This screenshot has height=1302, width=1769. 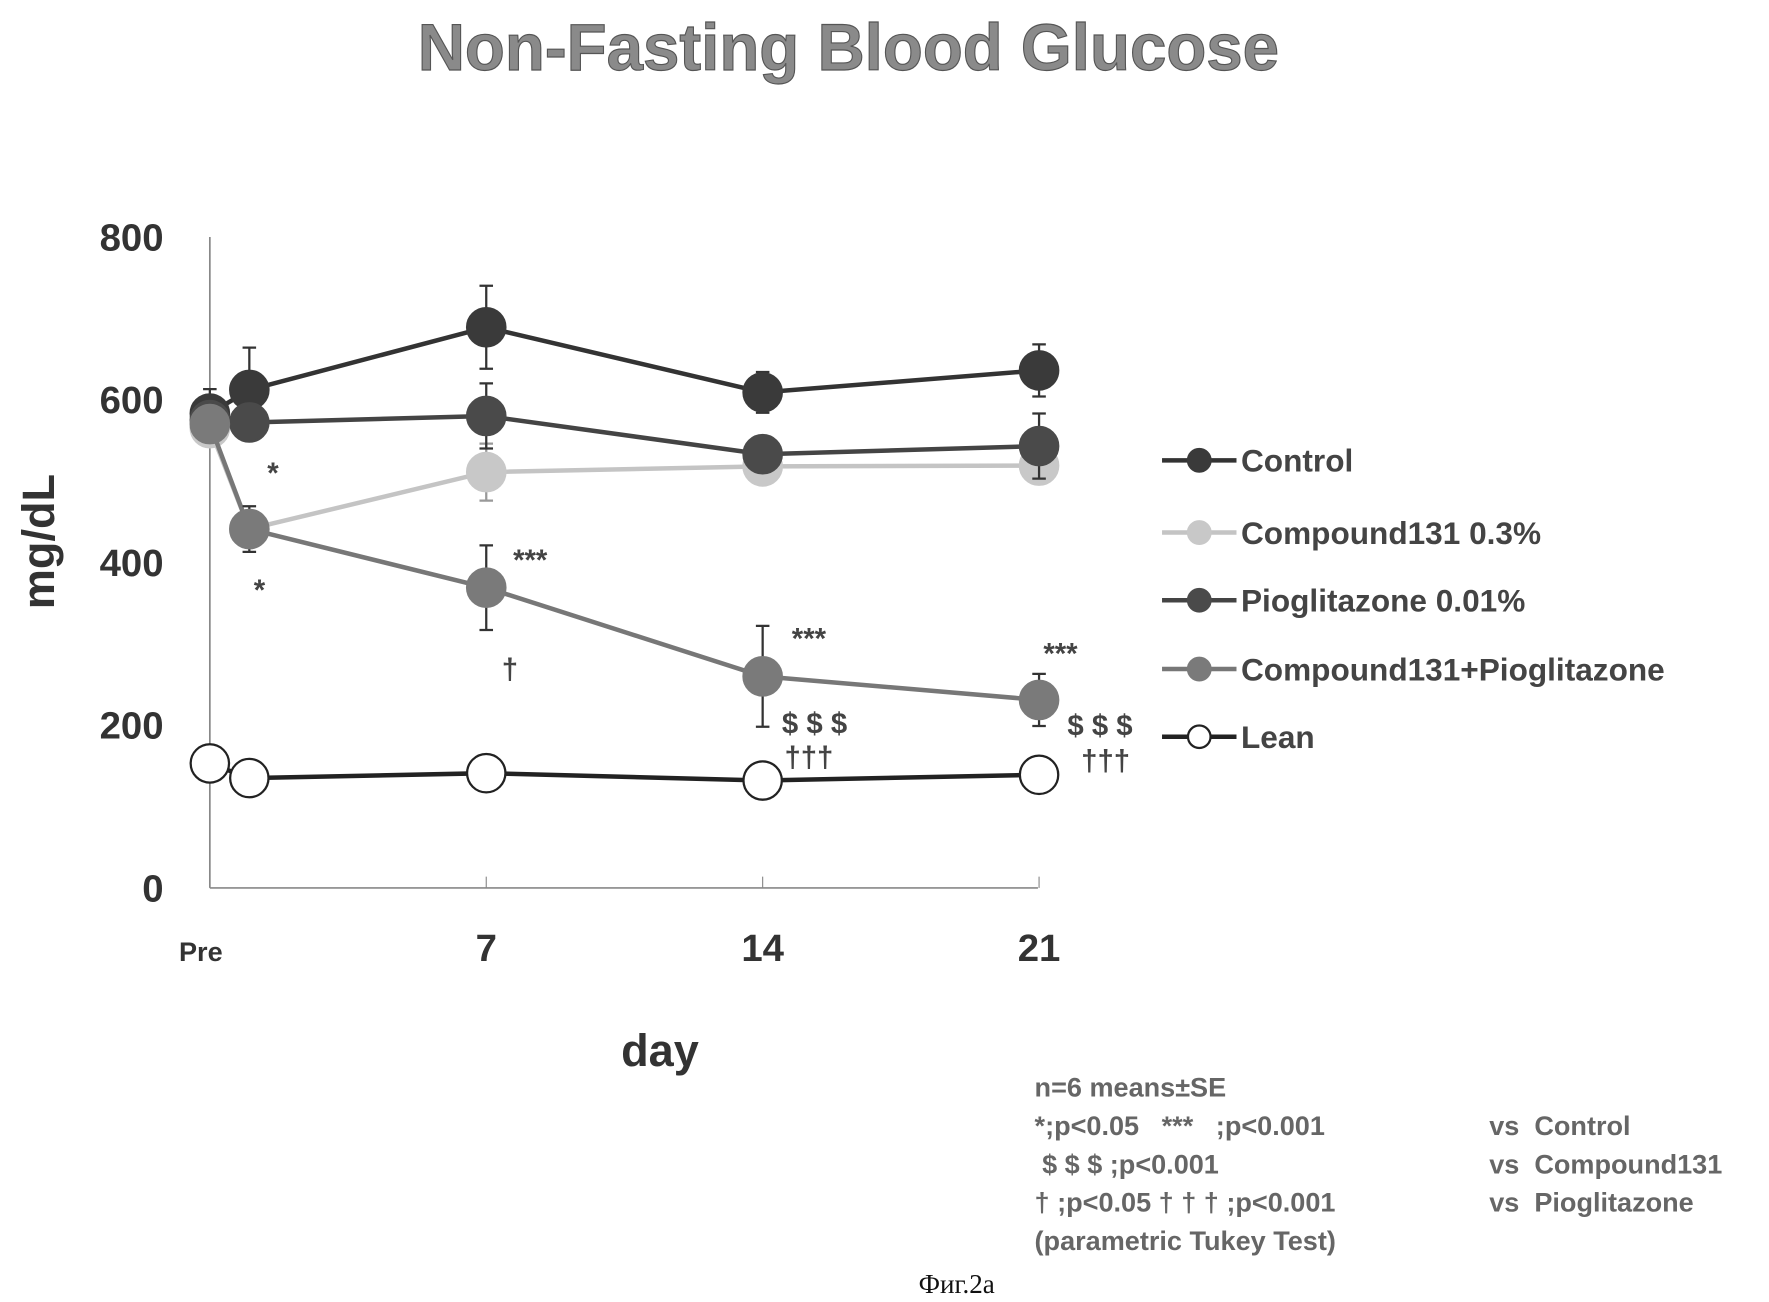 I want to click on note-line: † ;p<0.05 † † † ;p<0.001, so click(x=1185, y=1202).